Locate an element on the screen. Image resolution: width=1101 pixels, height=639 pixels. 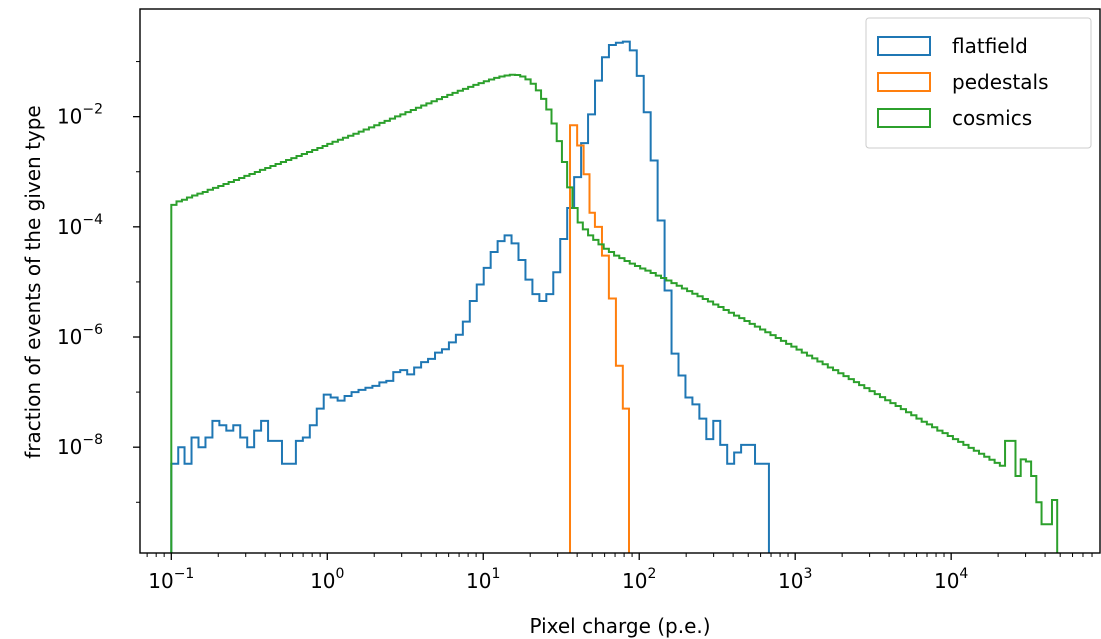
series-line-pedestals is located at coordinates (599, 338).